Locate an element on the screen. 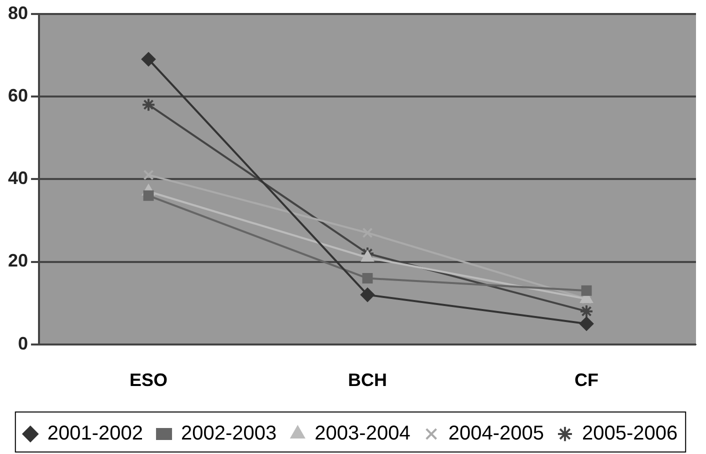 Image resolution: width=706 pixels, height=454 pixels. y-tick-label: 20 is located at coordinates (18, 260).